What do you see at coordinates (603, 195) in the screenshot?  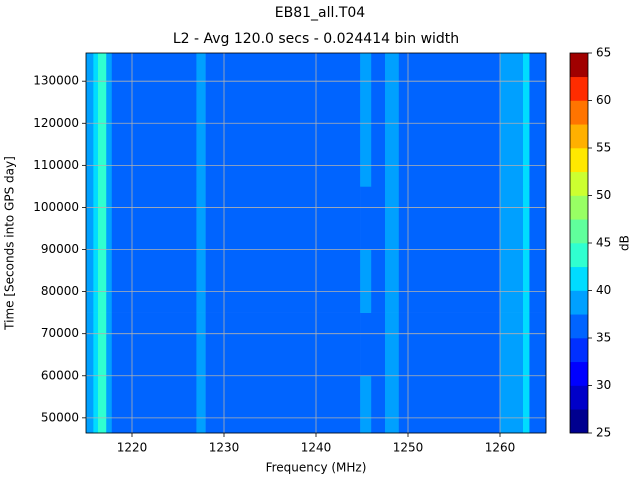 I see `colorbar-tick-label: 50` at bounding box center [603, 195].